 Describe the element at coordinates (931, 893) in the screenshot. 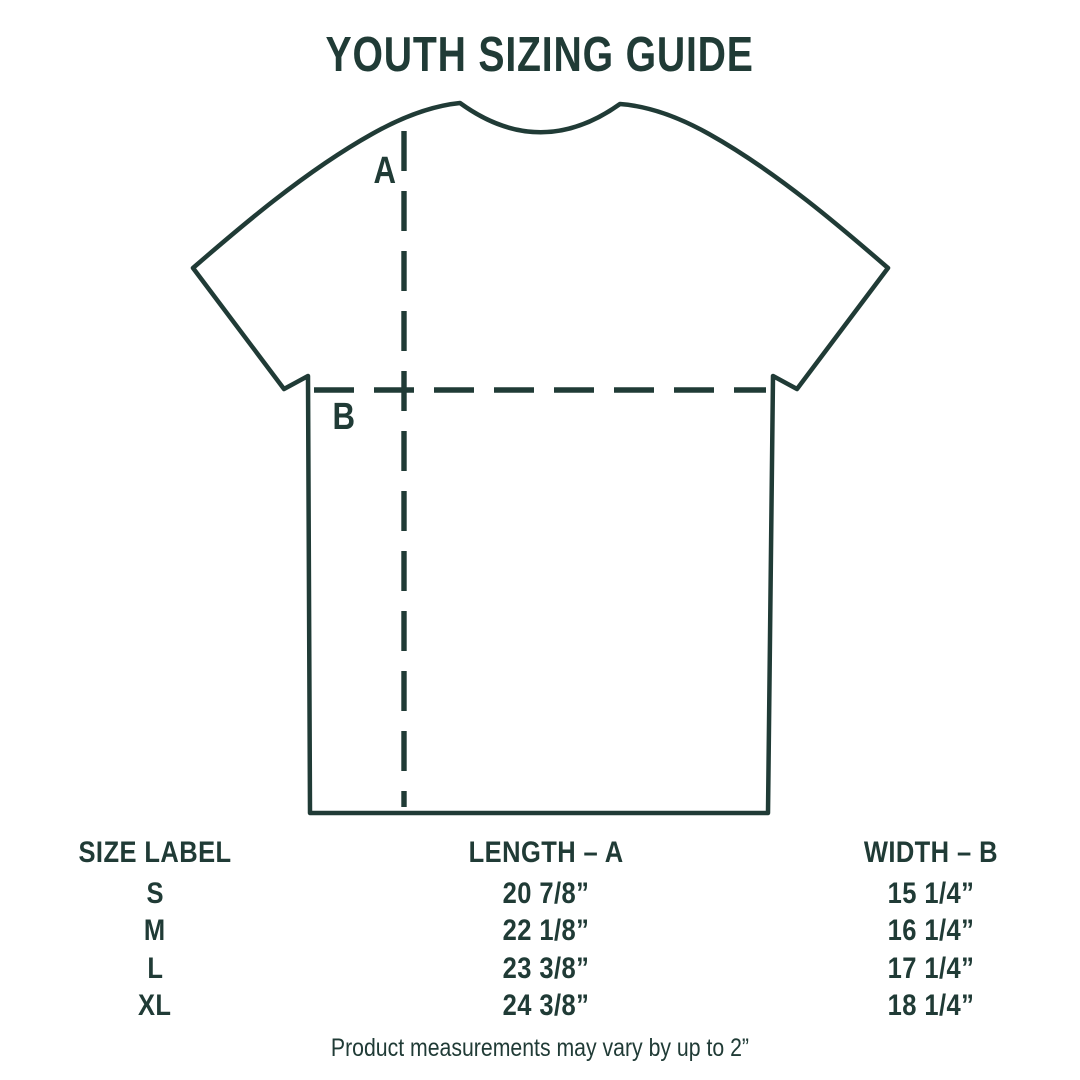

I see `table-row-s-width: 15 1/4”` at that location.